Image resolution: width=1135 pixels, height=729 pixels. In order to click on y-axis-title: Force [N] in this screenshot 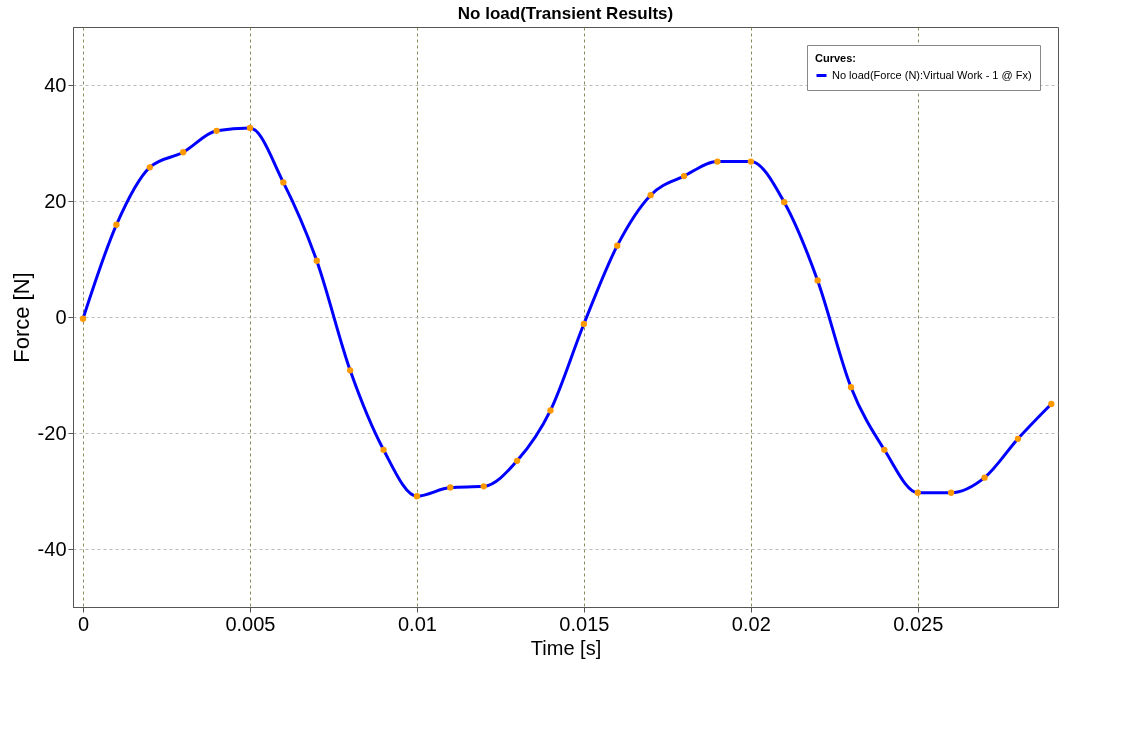, I will do `click(21, 317)`.